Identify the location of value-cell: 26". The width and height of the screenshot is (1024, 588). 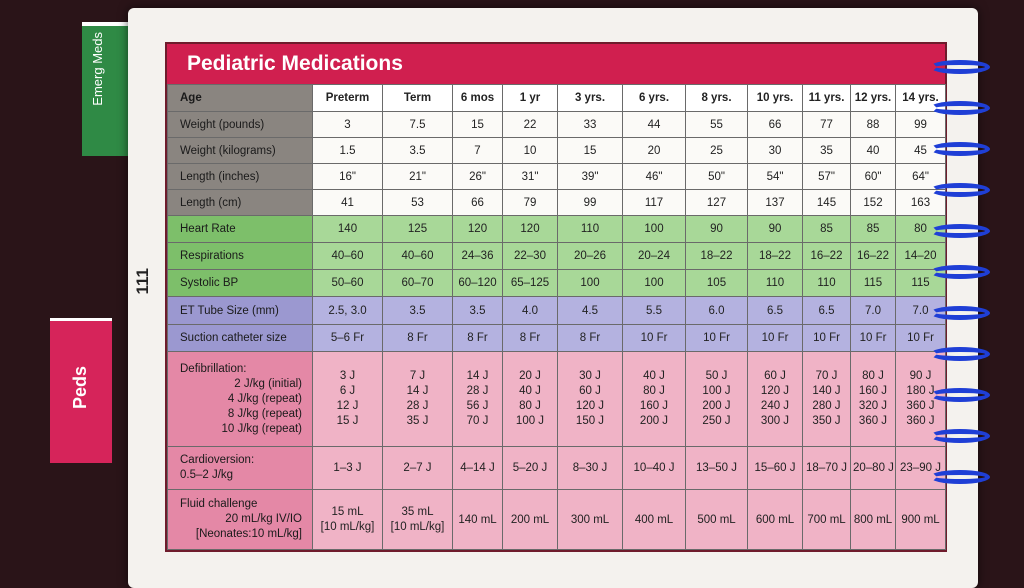
(477, 176).